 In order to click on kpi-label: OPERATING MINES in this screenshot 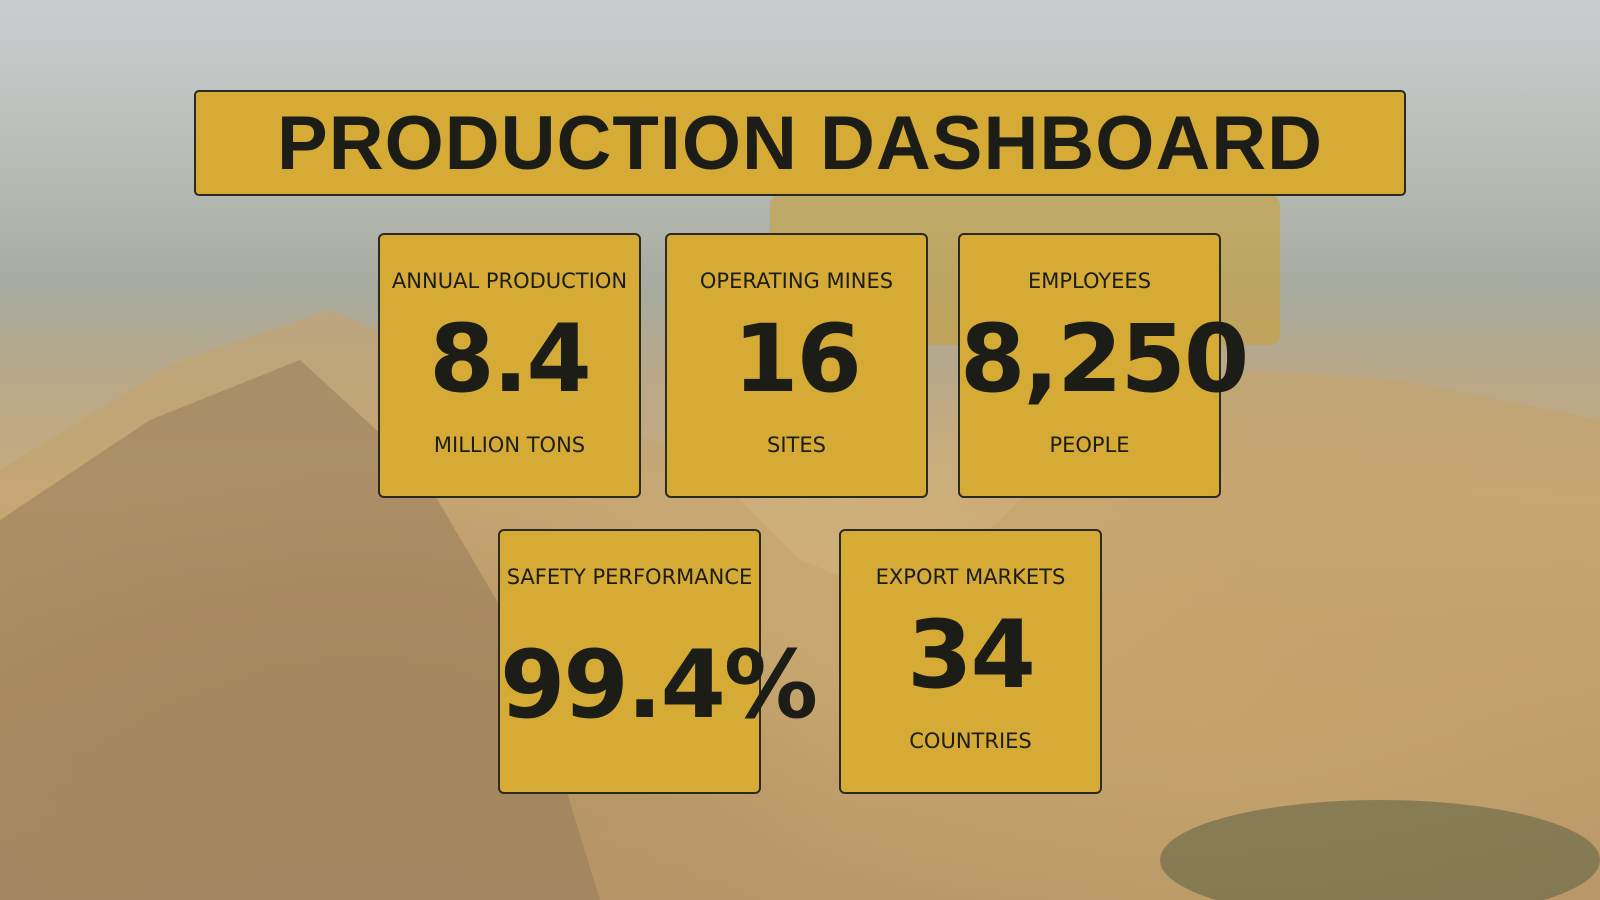, I will do `click(796, 281)`.